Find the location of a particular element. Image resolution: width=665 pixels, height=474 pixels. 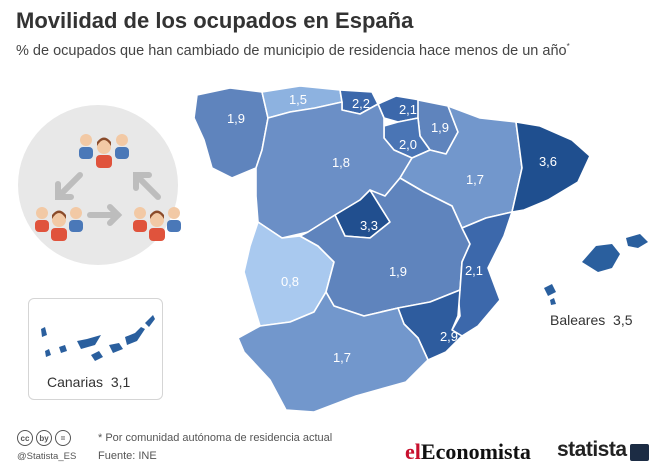

label-galicia: 1,9 is located at coordinates (236, 118).